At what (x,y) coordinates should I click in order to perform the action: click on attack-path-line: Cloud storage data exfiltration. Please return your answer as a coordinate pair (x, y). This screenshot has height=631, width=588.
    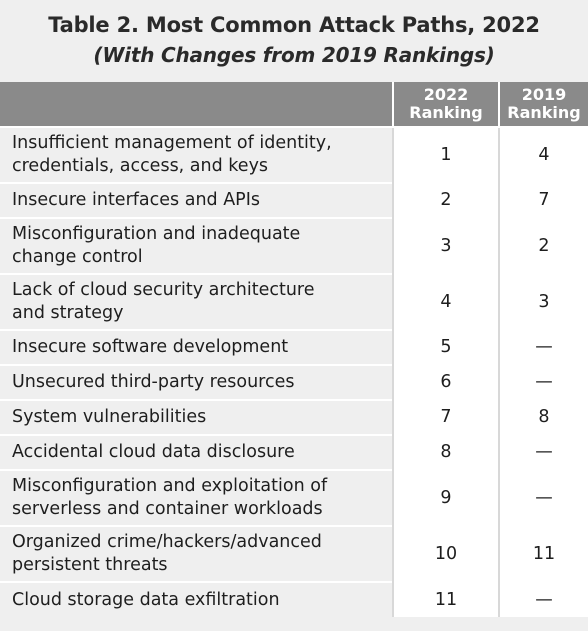
    Looking at the image, I should click on (146, 599).